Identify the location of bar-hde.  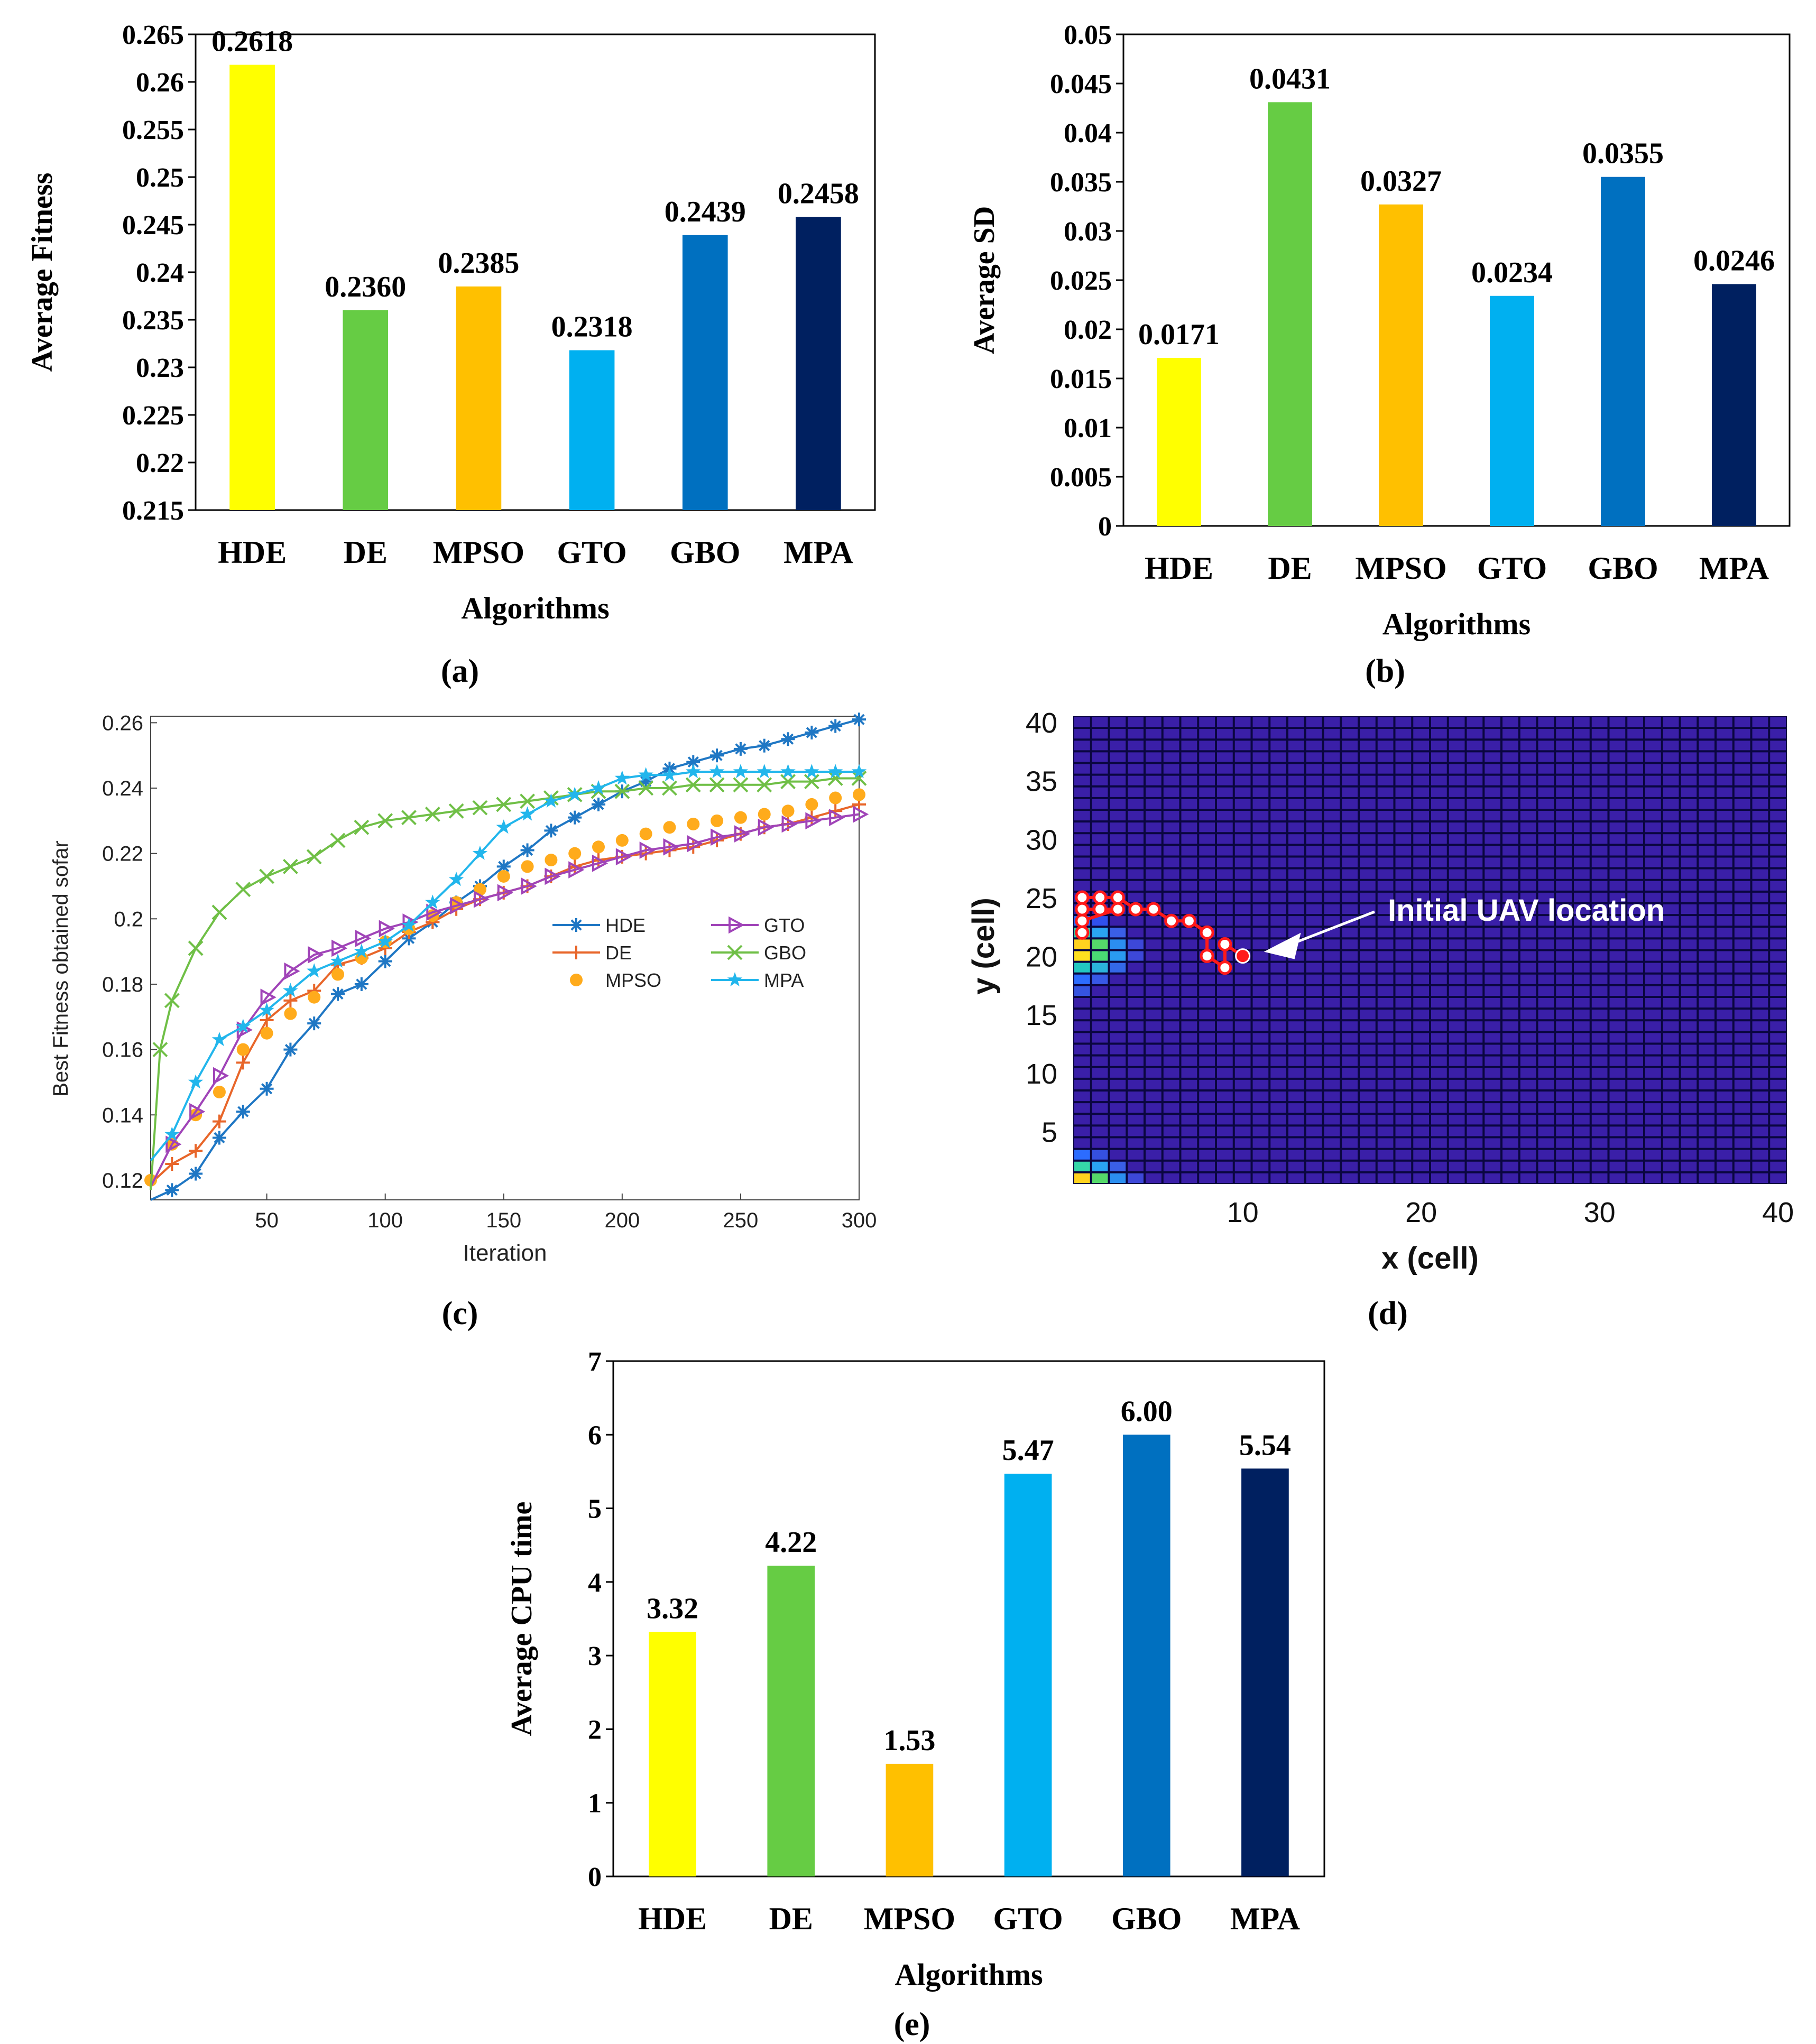
(1179, 442).